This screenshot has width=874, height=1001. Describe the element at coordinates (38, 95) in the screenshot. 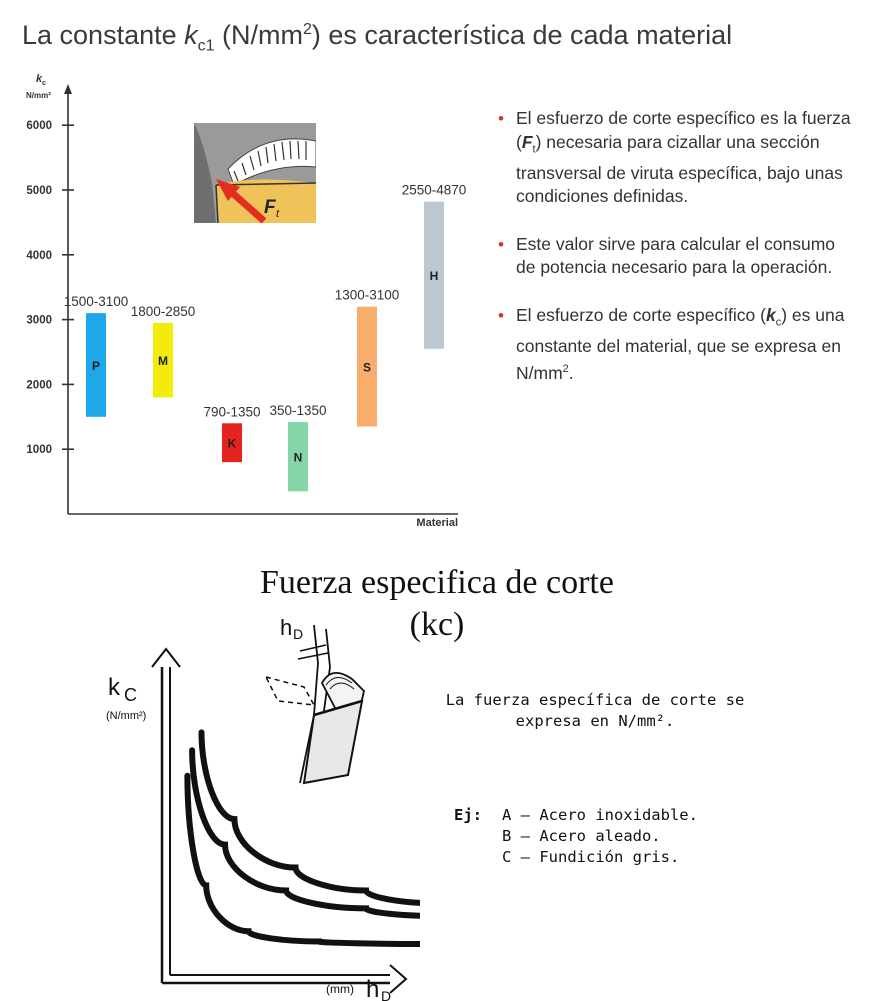

I see `y-axis-unit: N/mm²` at that location.